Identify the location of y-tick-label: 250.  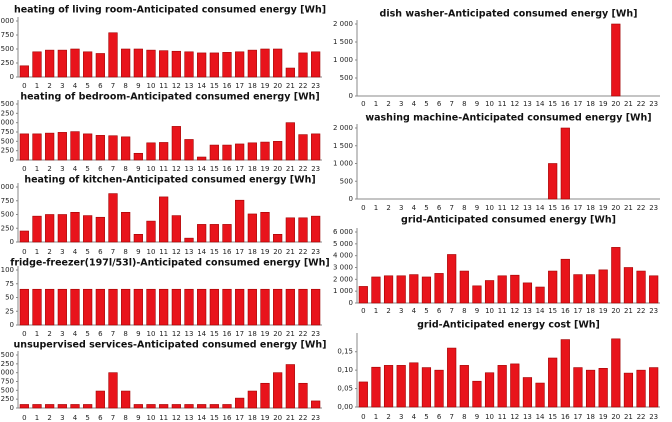
(7, 63).